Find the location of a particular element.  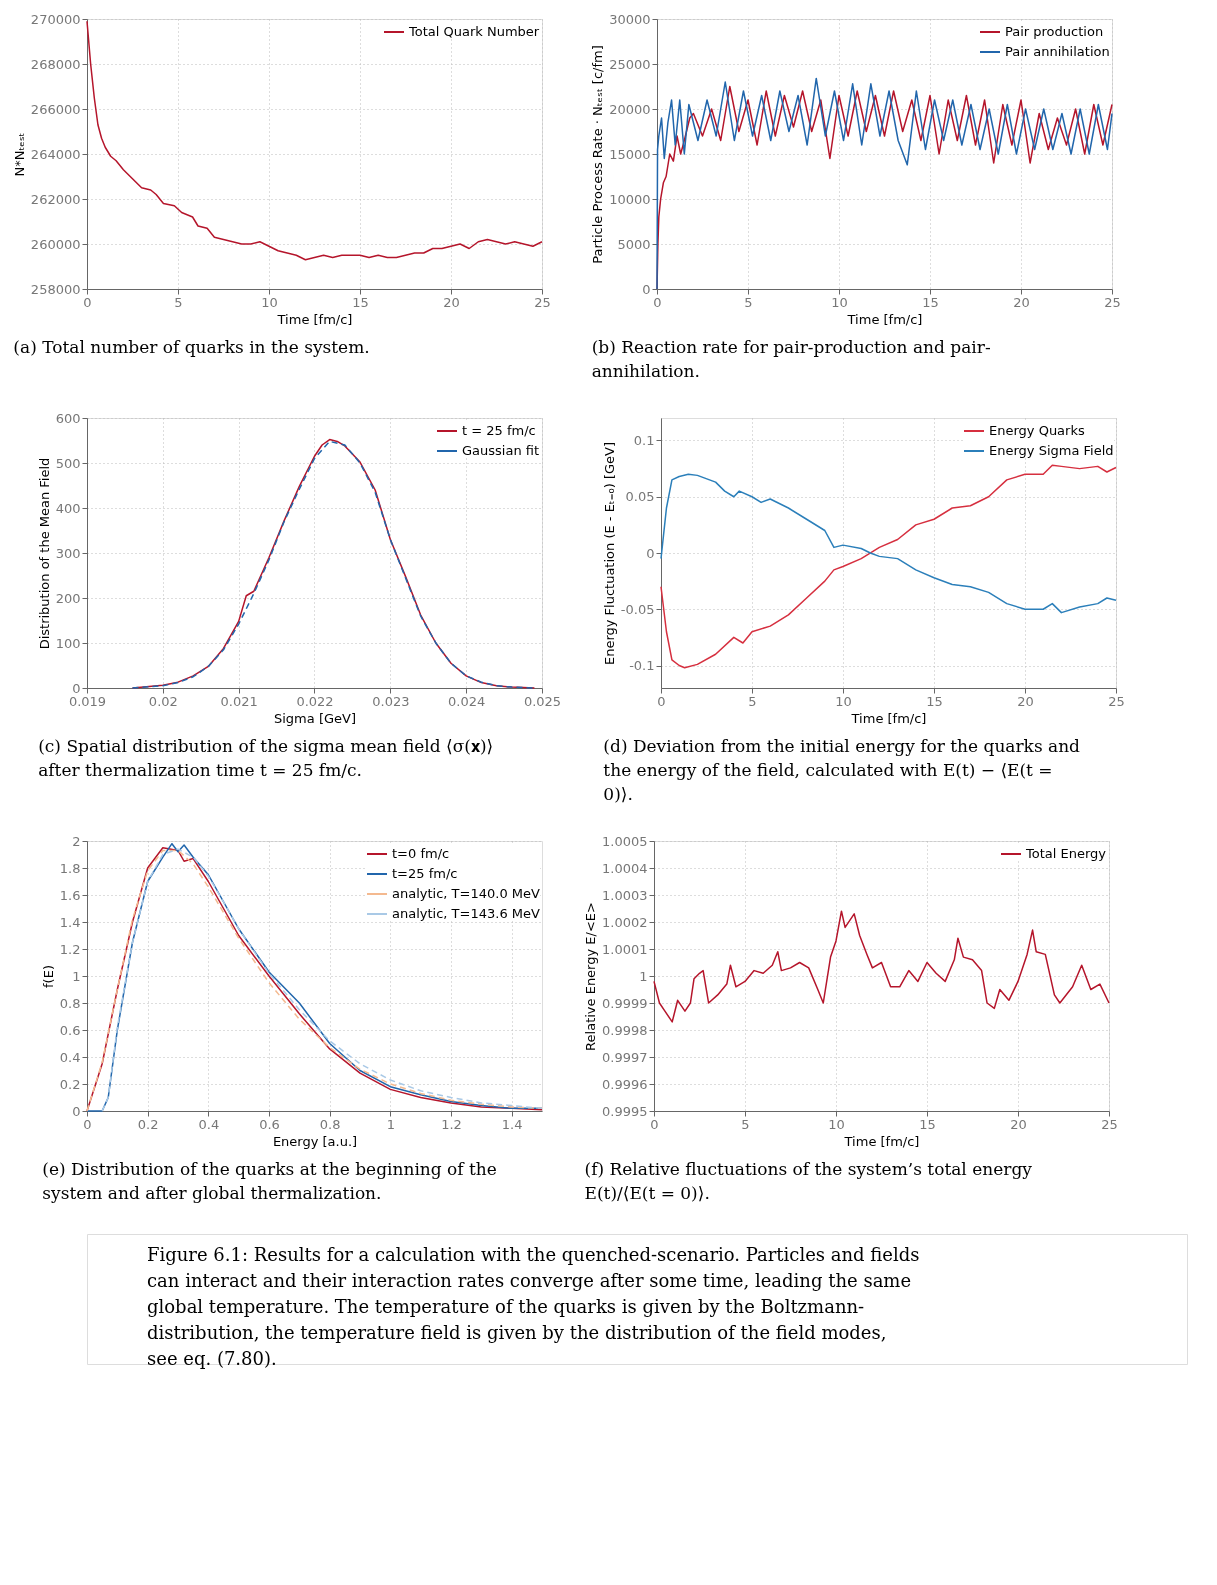

y-tick-label: 264000 is located at coordinates (55, 154).